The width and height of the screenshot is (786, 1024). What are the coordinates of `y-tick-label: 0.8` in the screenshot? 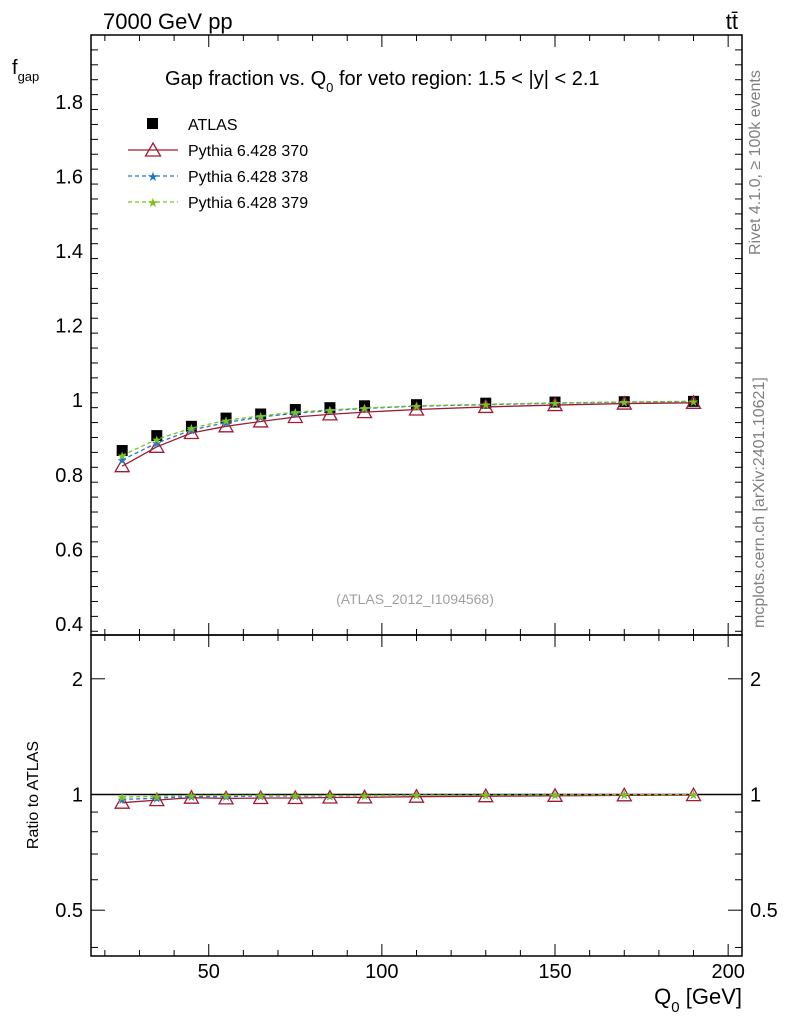 It's located at (69, 476).